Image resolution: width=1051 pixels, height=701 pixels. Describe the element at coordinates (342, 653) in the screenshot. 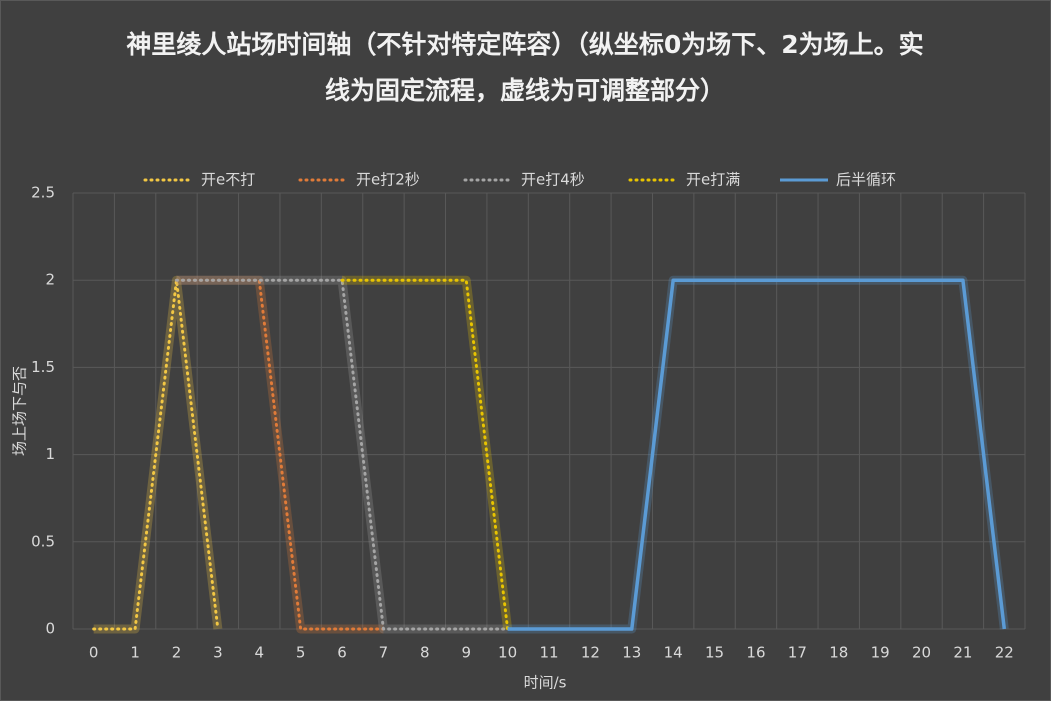

I see `x-tick-label: 6` at that location.